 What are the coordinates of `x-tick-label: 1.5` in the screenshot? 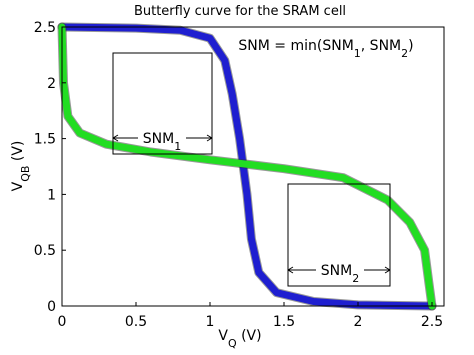 It's located at (284, 322).